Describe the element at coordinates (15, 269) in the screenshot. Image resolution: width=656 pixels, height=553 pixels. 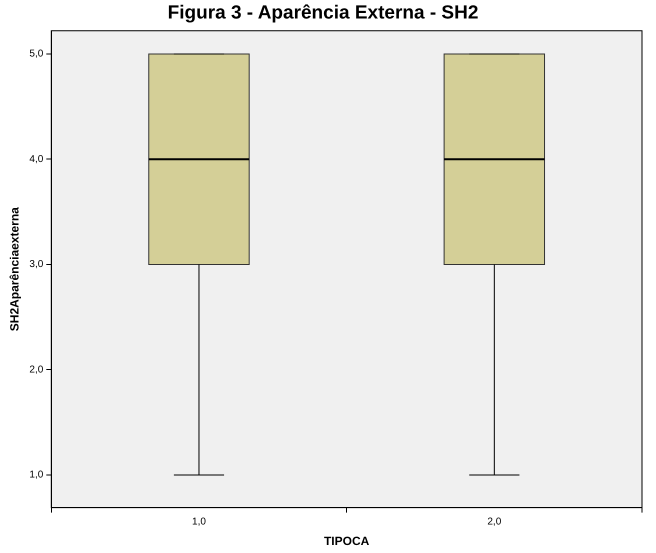
I see `y-axis-title: SH2Aparênciaexterna` at that location.